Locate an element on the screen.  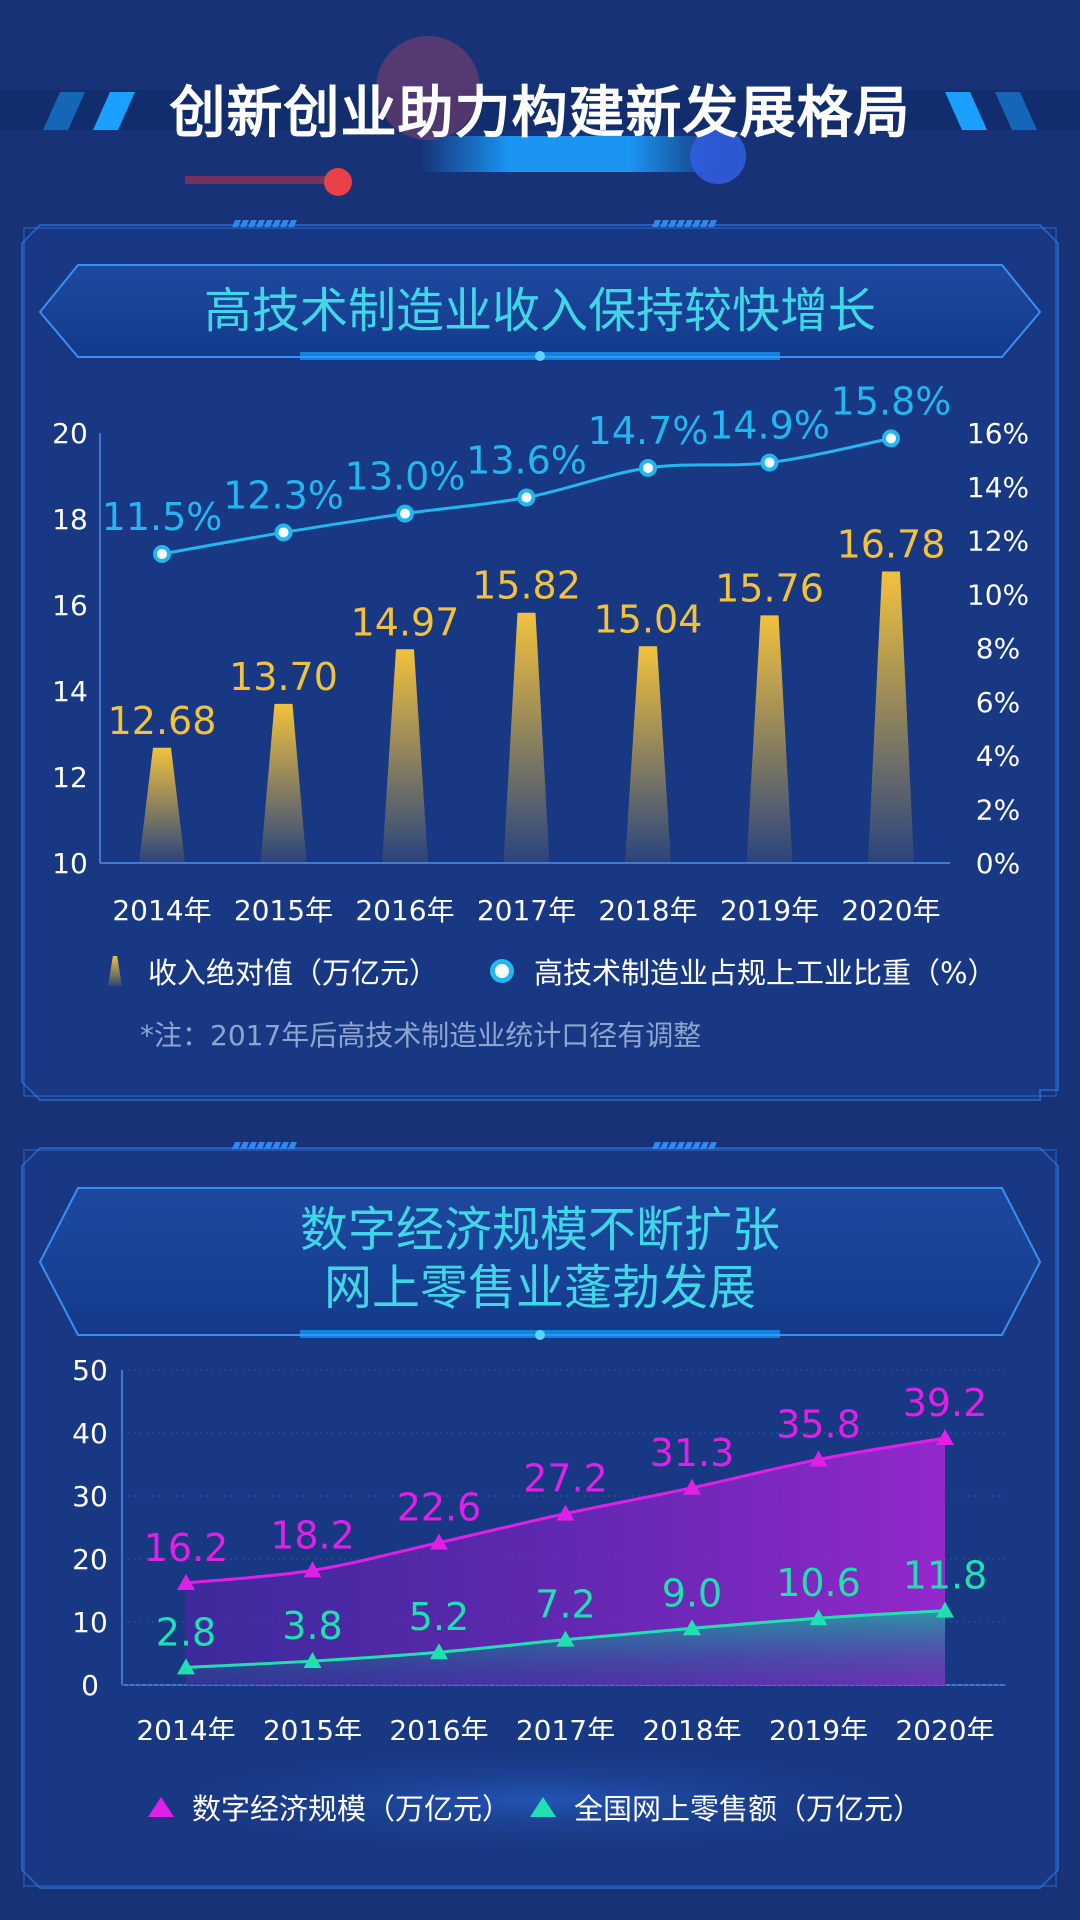
bar-value-label: 15.04 is located at coordinates (648, 619).